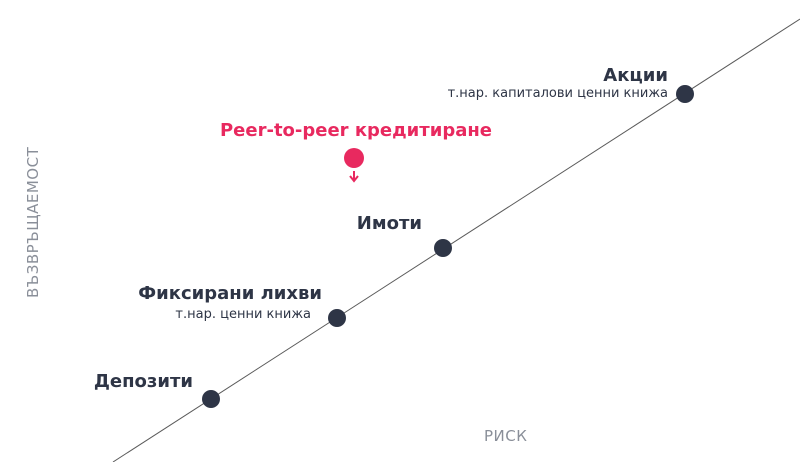 The image size is (800, 462). Describe the element at coordinates (505, 436) in the screenshot. I see `x-axis-label: РИСК` at that location.